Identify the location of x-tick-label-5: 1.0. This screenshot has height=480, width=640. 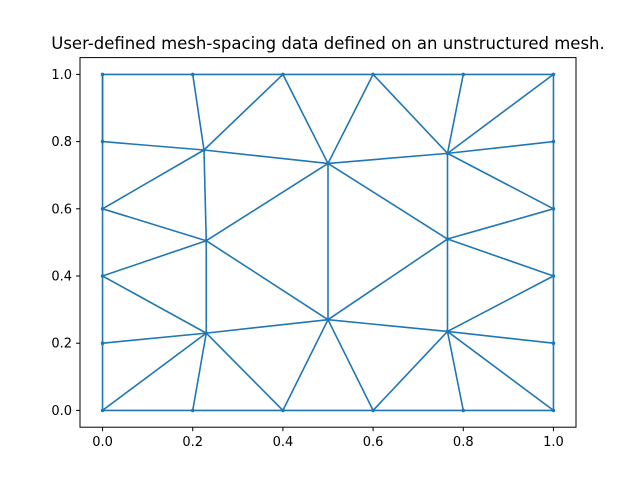
(553, 442).